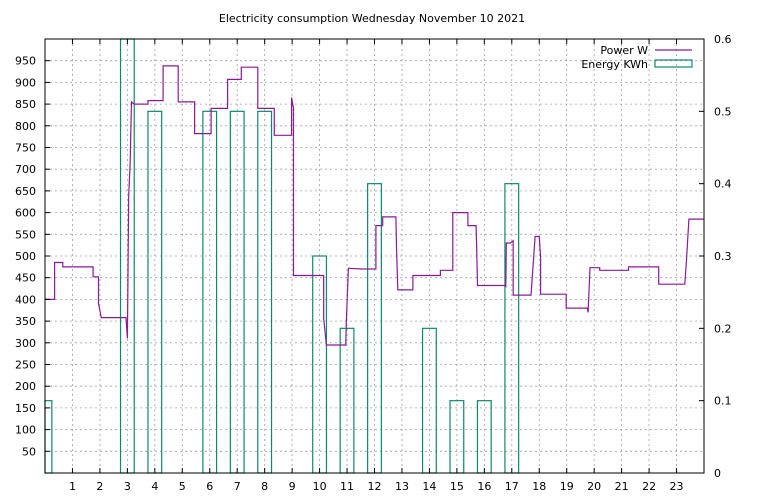 The height and width of the screenshot is (500, 768). I want to click on y-left-tick-label: 250, so click(25, 365).